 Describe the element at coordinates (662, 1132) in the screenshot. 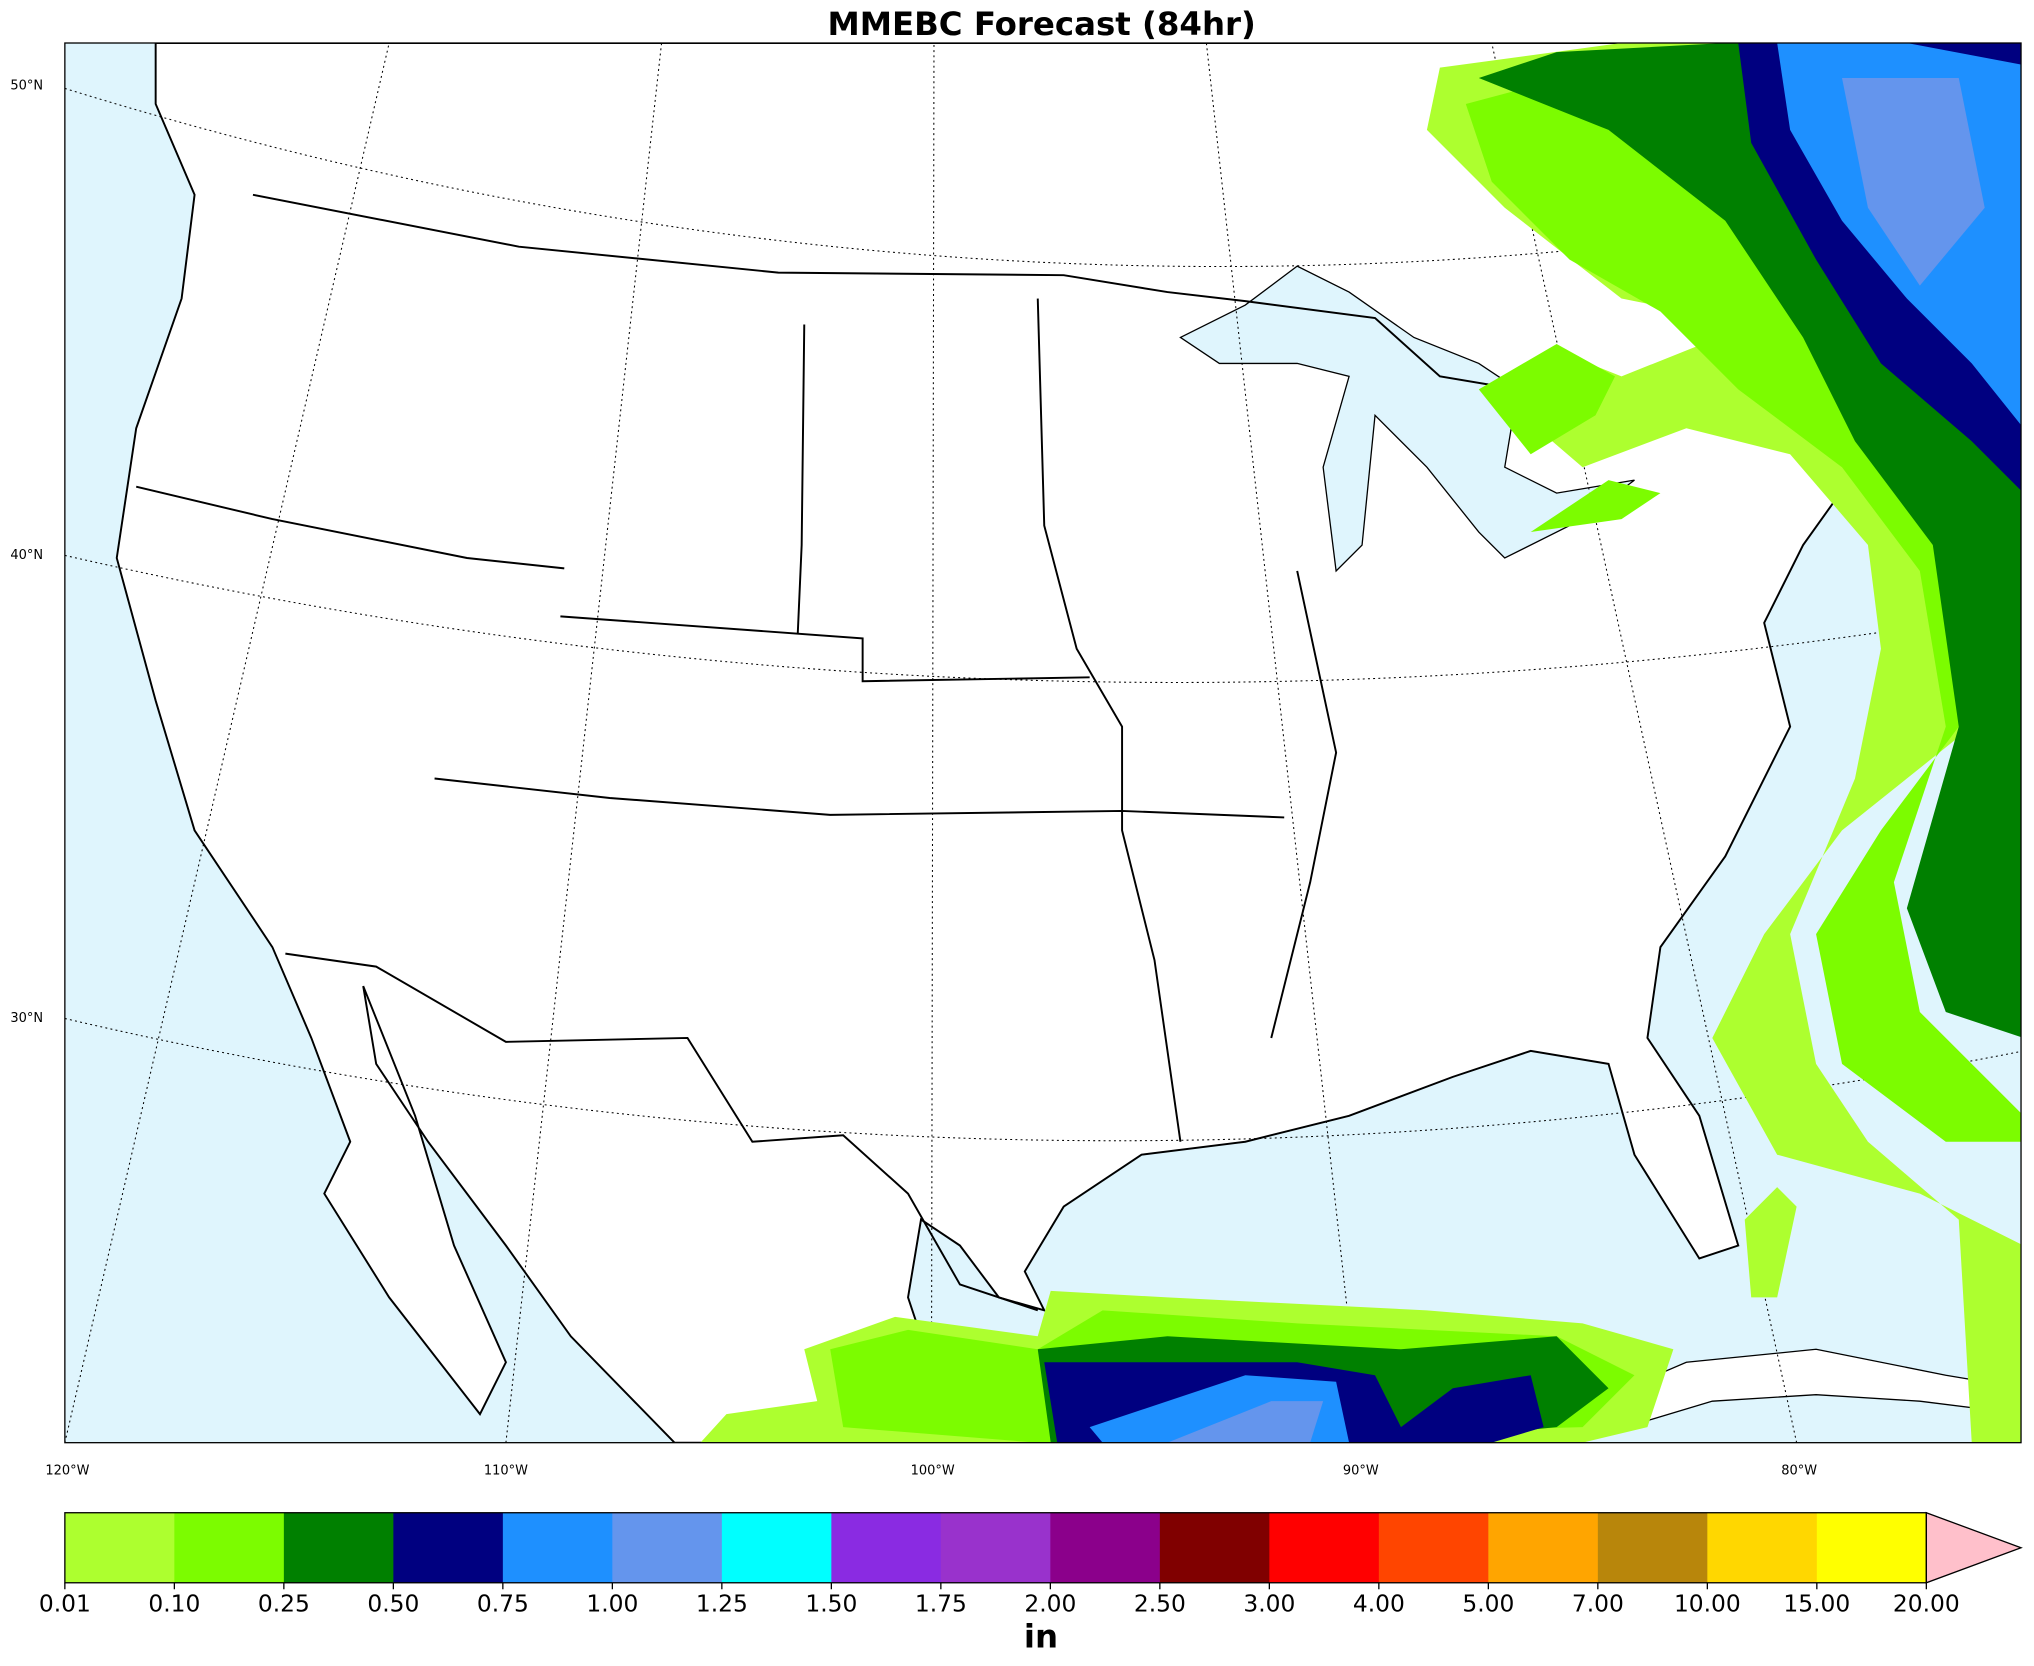

I see `us-mexico-border` at that location.